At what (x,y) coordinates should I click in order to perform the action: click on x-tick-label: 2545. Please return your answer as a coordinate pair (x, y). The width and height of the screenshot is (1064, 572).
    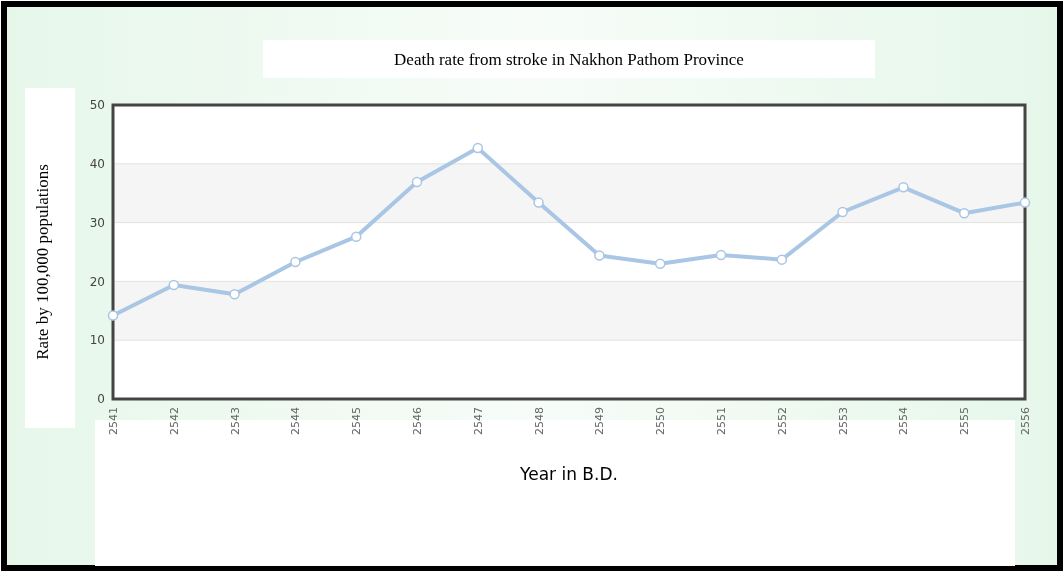
    Looking at the image, I should click on (357, 421).